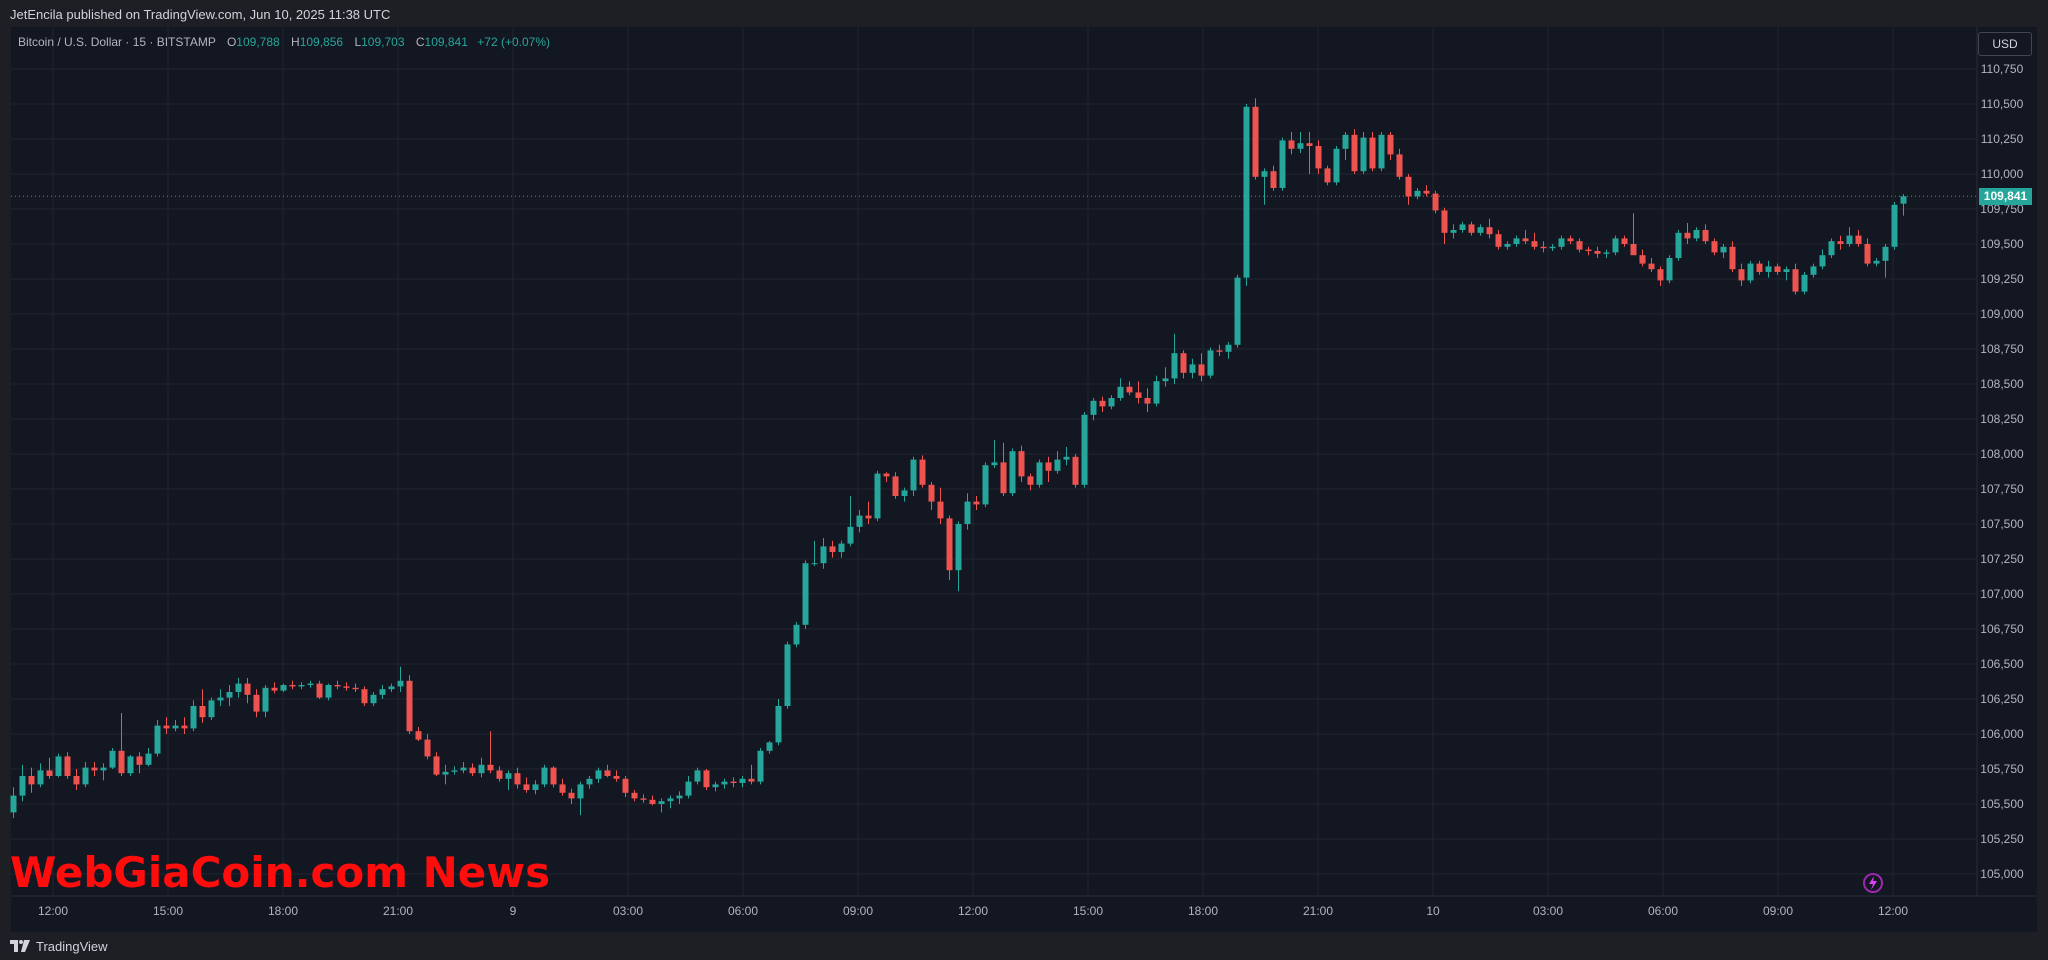 This screenshot has width=2048, height=960. What do you see at coordinates (117, 42) in the screenshot?
I see `symbol-title: Bitcoin / U.S. Dollar · 15 · BITSTAMP` at bounding box center [117, 42].